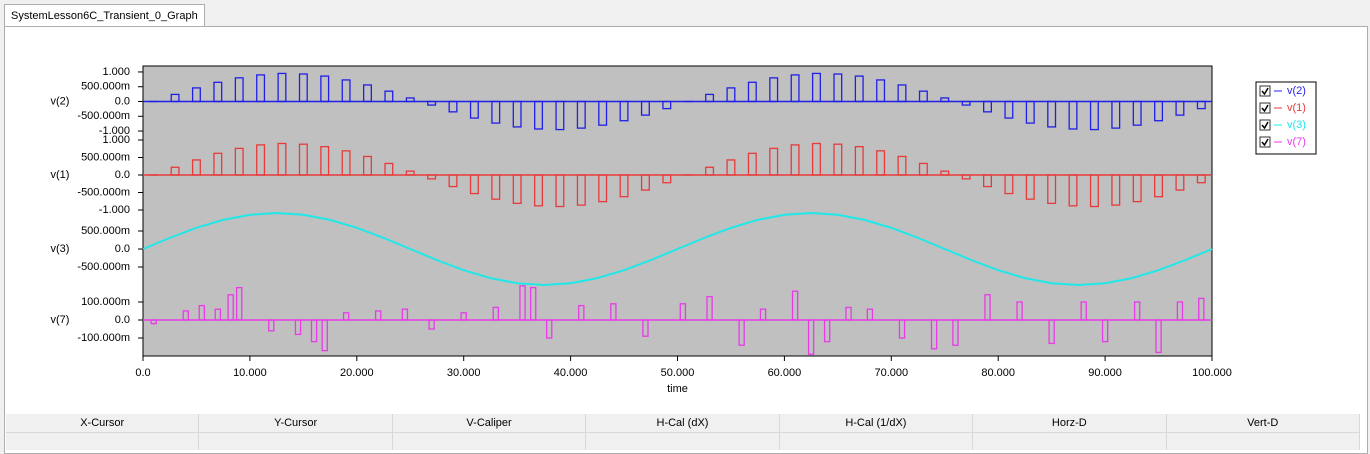  Describe the element at coordinates (250, 373) in the screenshot. I see `x-tick-label: 10.000` at that location.